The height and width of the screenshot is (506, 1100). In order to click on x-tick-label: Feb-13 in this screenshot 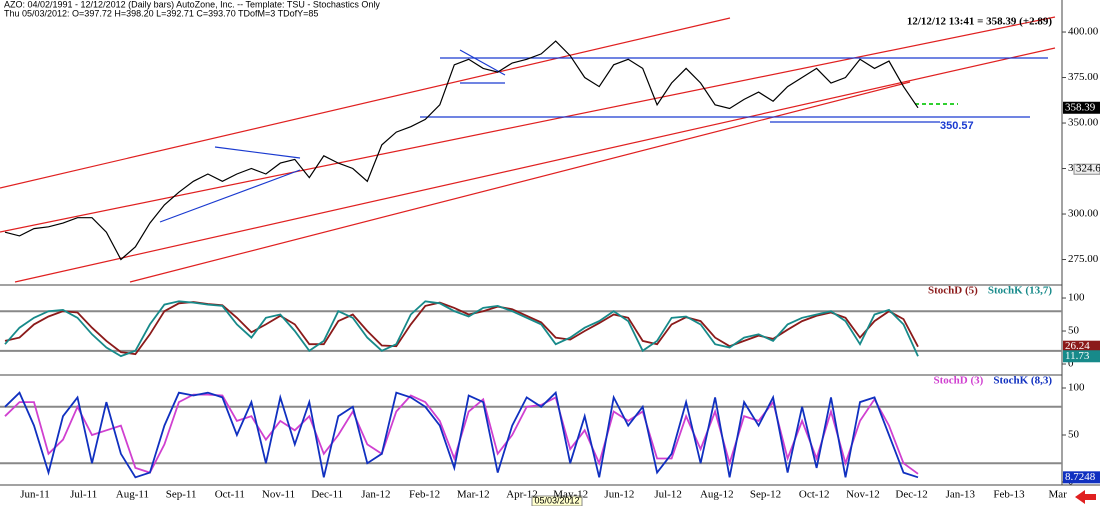, I will do `click(1009, 495)`.